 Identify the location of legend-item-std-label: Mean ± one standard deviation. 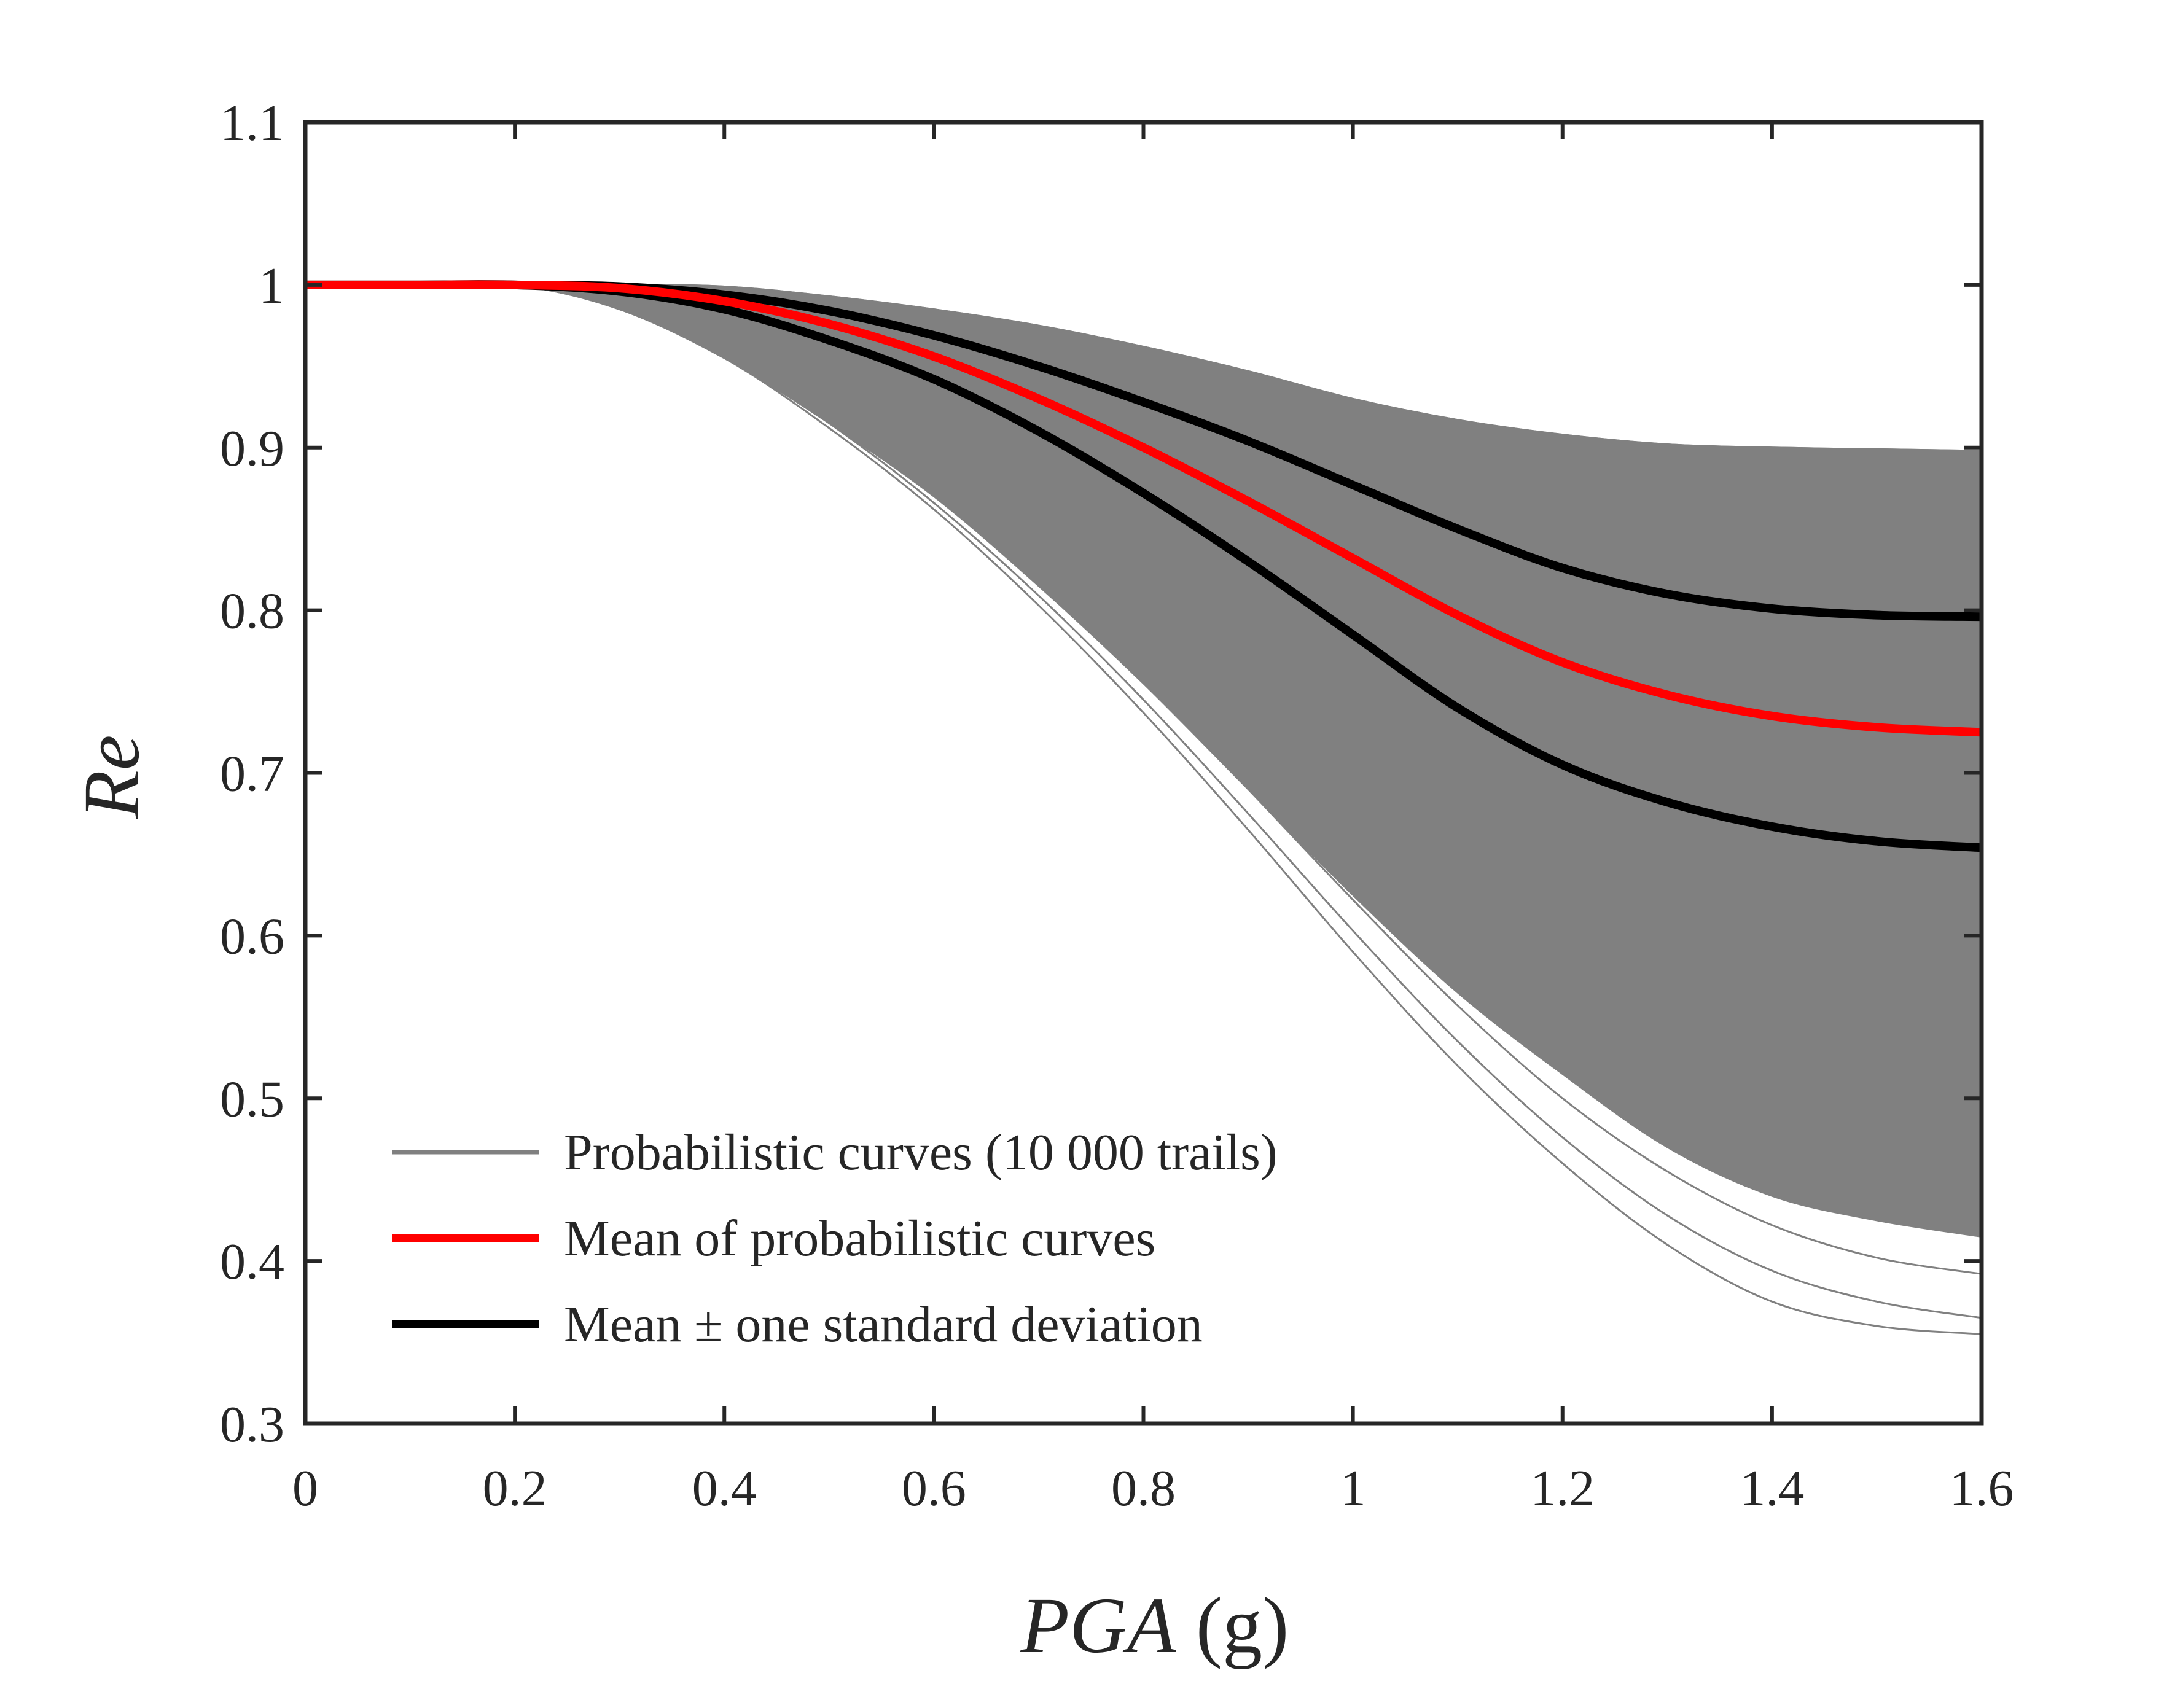
(884, 1324).